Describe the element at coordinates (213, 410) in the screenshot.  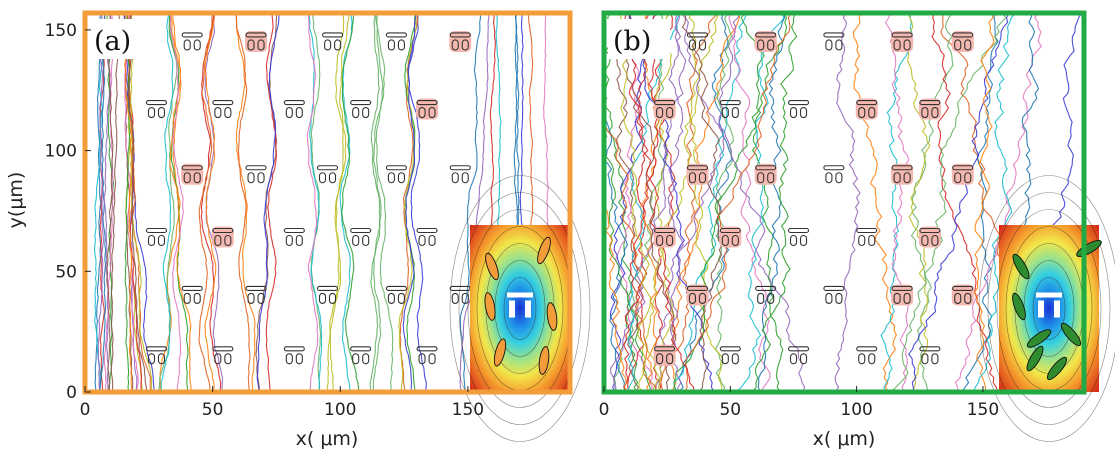
I see `x-tick-label: 50` at that location.